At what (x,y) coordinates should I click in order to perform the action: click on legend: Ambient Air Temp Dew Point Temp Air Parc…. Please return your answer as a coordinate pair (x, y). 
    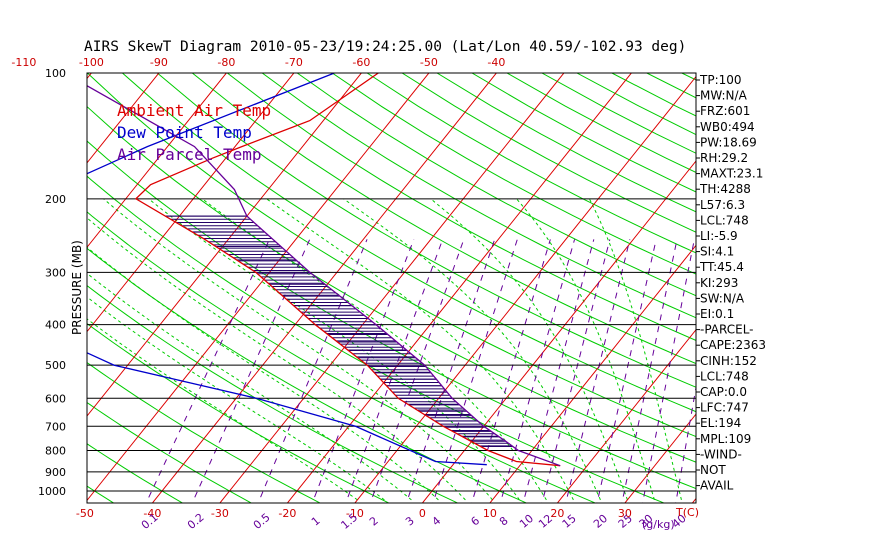
    Looking at the image, I should click on (194, 132).